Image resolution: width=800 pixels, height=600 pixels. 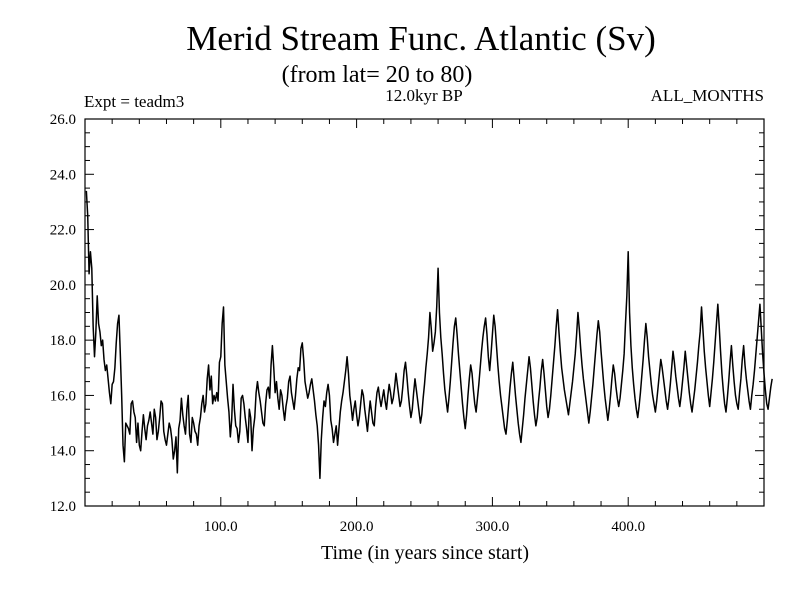 I want to click on y-tick-label: 26.0, so click(x=63, y=120).